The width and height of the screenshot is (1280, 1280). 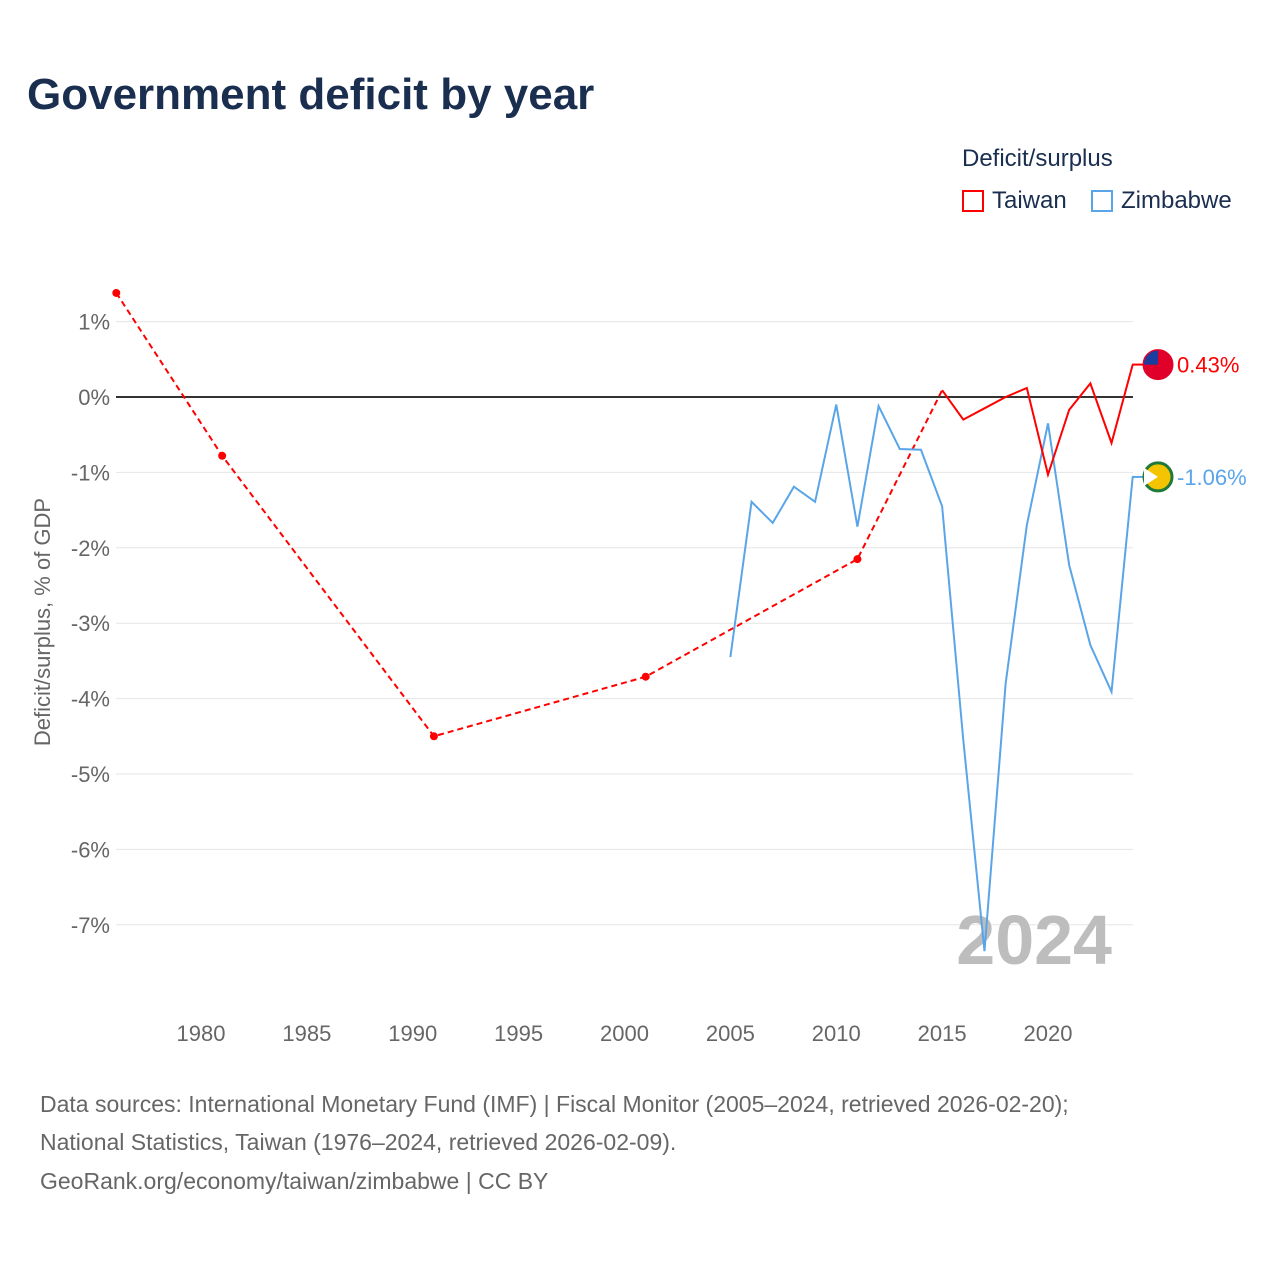 What do you see at coordinates (931, 677) in the screenshot?
I see `zimbabwe-line` at bounding box center [931, 677].